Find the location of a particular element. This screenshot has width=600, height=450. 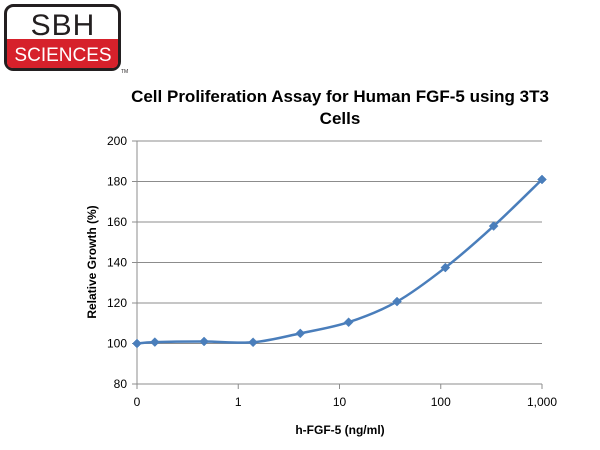

sbh-sciences-logo: SBH SCIENCES TM is located at coordinates (66, 39).